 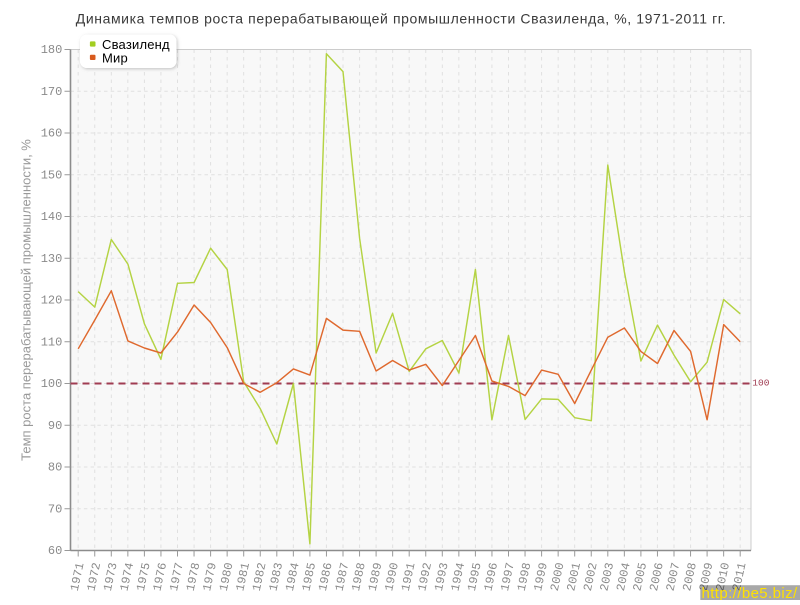 What do you see at coordinates (52, 175) in the screenshot?
I see `svg-text: 150` at bounding box center [52, 175].